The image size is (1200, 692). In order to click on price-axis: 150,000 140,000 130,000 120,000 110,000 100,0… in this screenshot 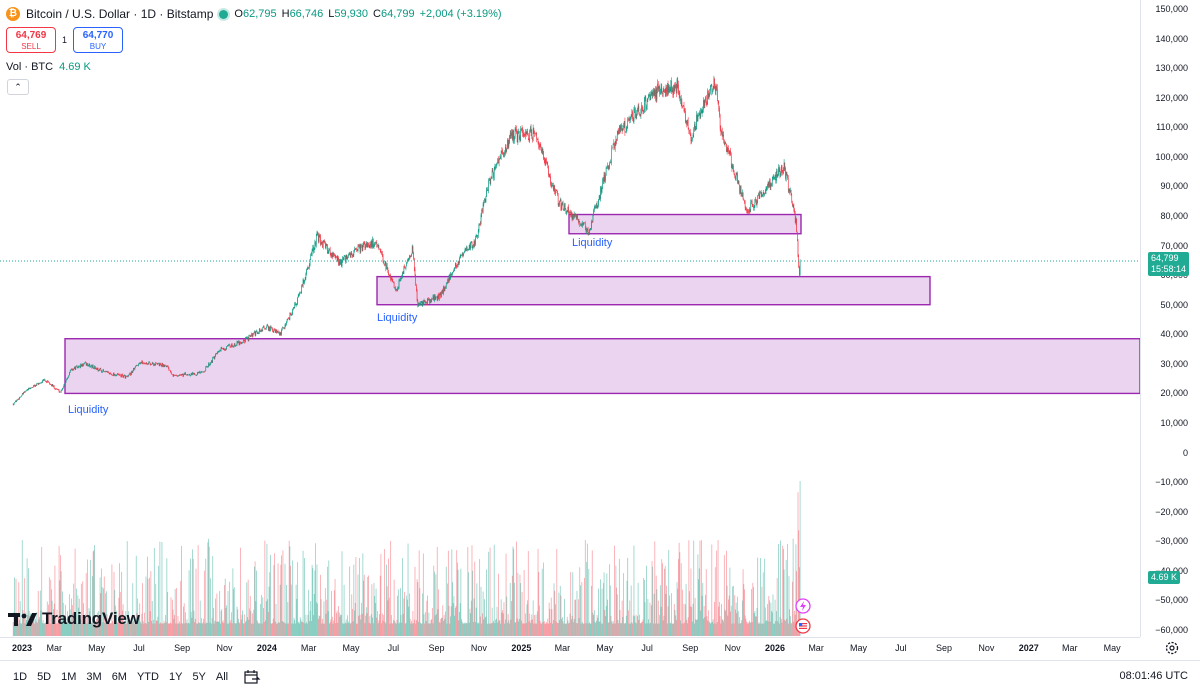, I will do `click(1170, 318)`.